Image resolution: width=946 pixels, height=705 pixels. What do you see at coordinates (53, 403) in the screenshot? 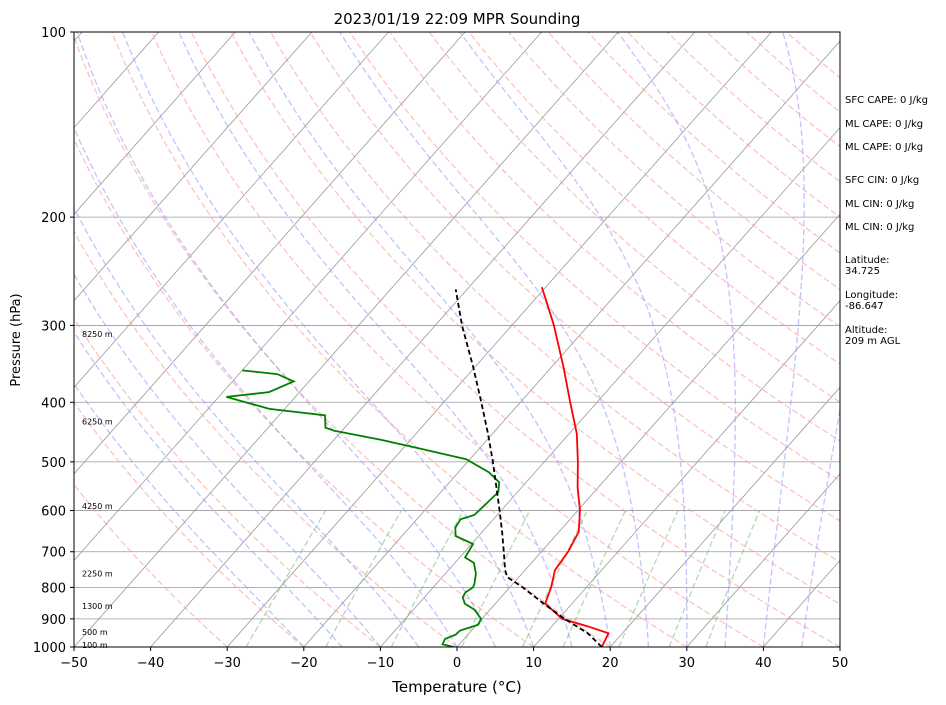
I see `y-tick-label: 400` at bounding box center [53, 403].